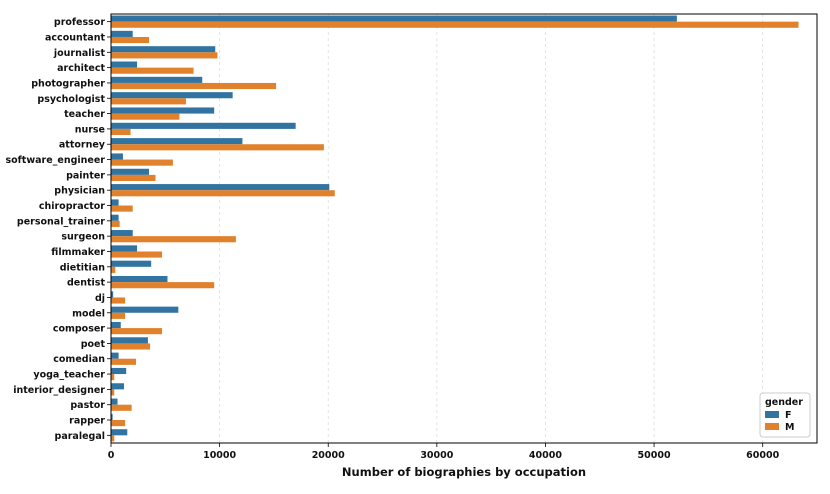 Image resolution: width=830 pixels, height=494 pixels. Describe the element at coordinates (119, 371) in the screenshot. I see `bar-yoga_teacher-F` at that location.